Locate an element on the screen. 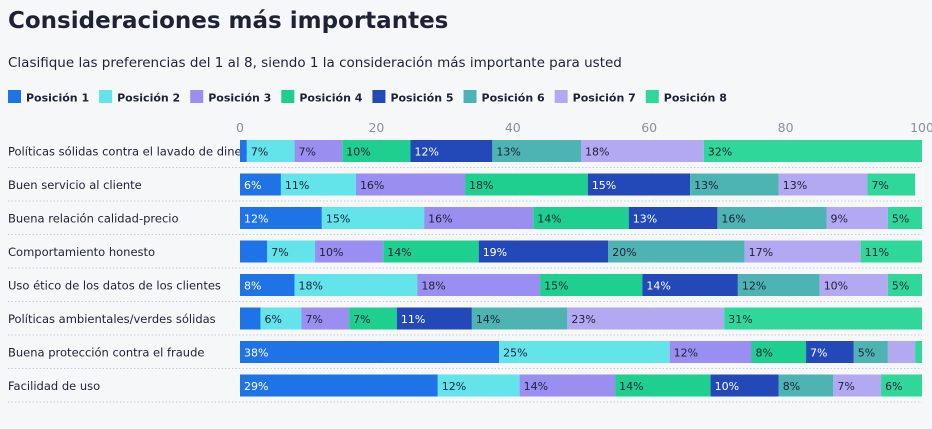 Image resolution: width=932 pixels, height=429 pixels. category-label: Uso ético de los datos de los clientes is located at coordinates (114, 286).